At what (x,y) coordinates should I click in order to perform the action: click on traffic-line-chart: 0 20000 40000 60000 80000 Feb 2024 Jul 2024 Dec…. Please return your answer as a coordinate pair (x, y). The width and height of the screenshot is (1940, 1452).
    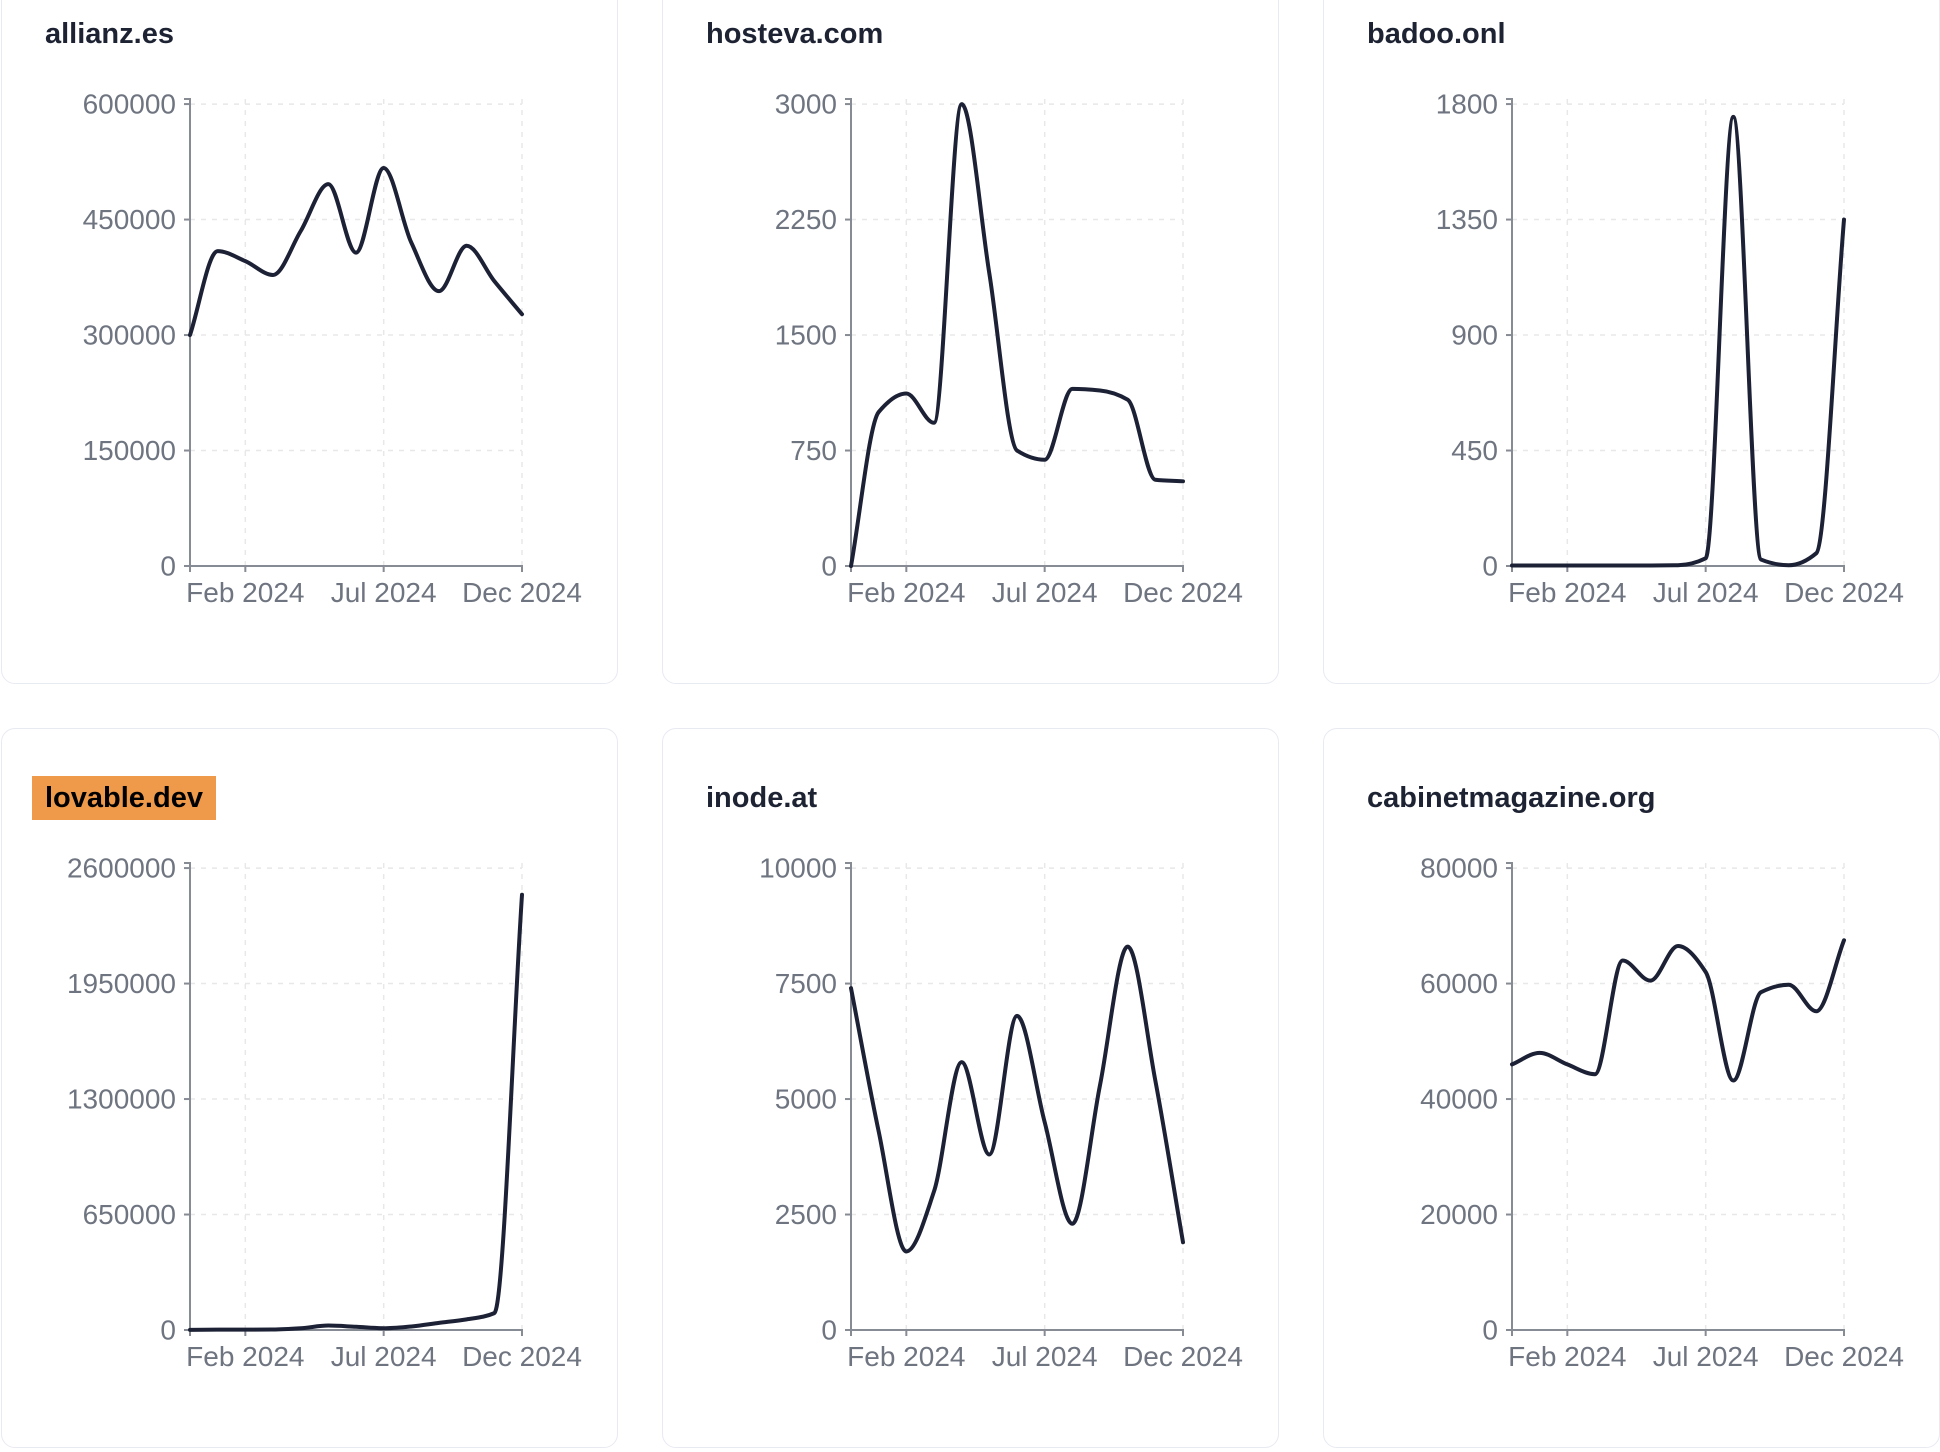
    Looking at the image, I should click on (1662, 1112).